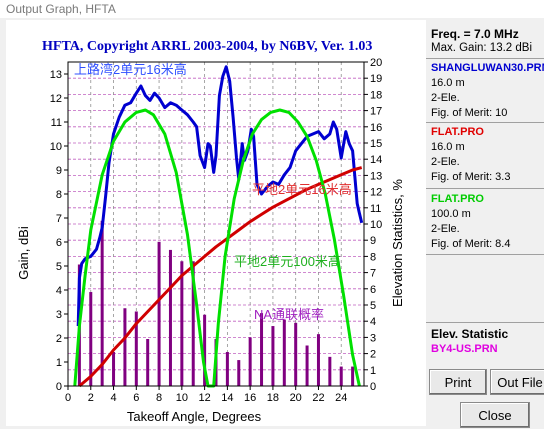  Describe the element at coordinates (59, 195) in the screenshot. I see `y-tick-label: 8` at that location.